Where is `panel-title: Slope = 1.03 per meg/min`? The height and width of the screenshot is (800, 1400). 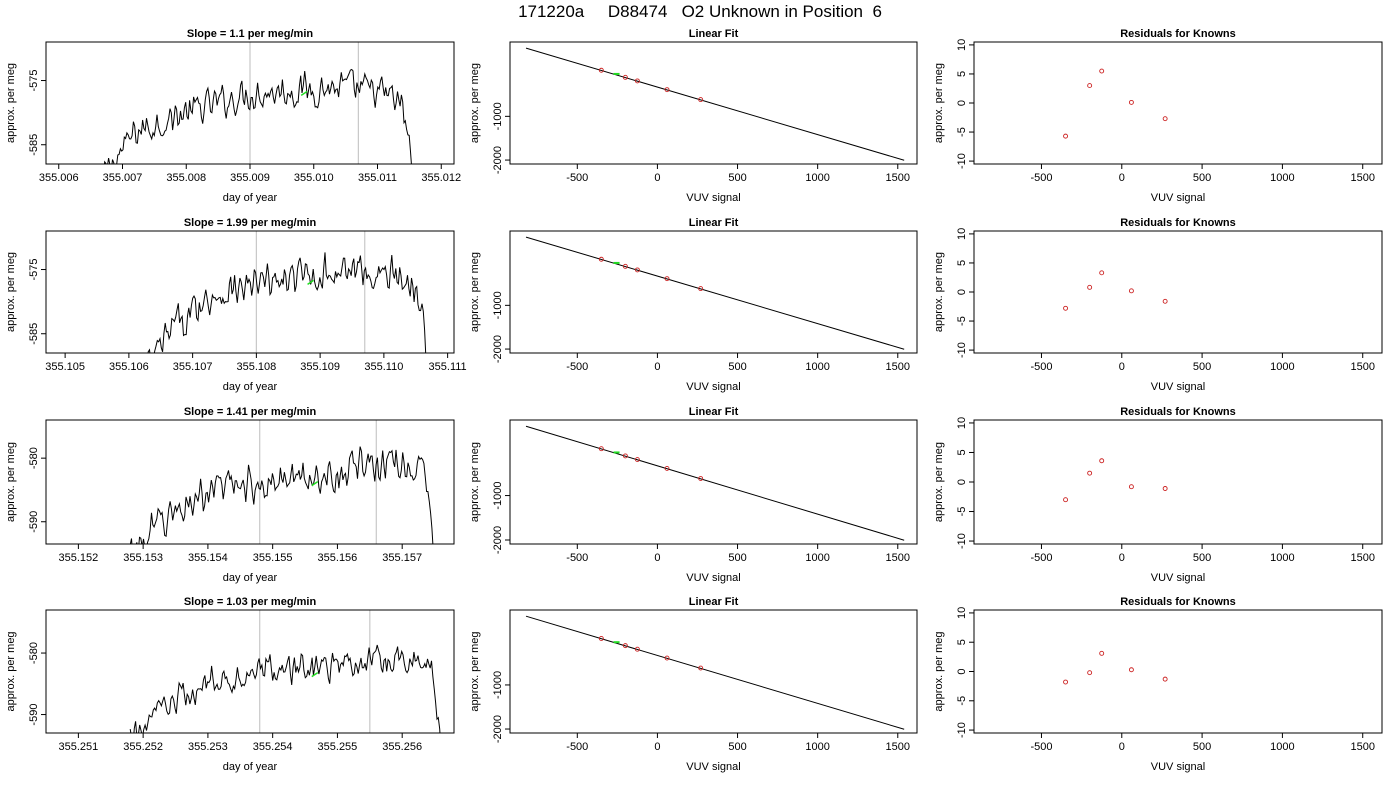
panel-title: Slope = 1.03 per meg/min is located at coordinates (250, 602).